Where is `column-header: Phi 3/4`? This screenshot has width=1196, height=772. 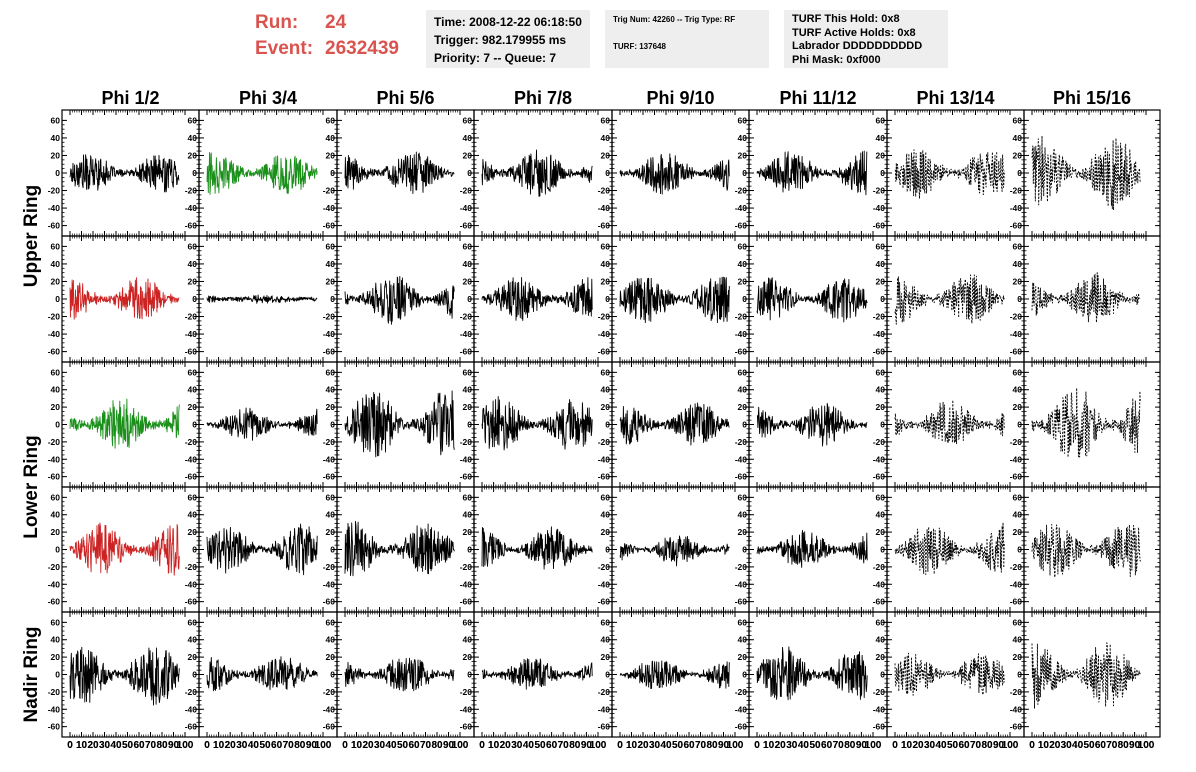
column-header: Phi 3/4 is located at coordinates (268, 98).